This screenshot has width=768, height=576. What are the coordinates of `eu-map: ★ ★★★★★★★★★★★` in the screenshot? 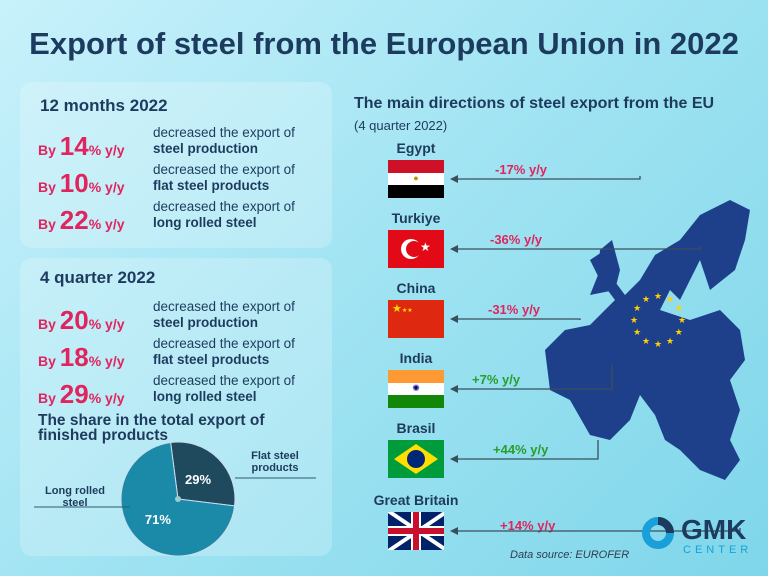 It's located at (647, 340).